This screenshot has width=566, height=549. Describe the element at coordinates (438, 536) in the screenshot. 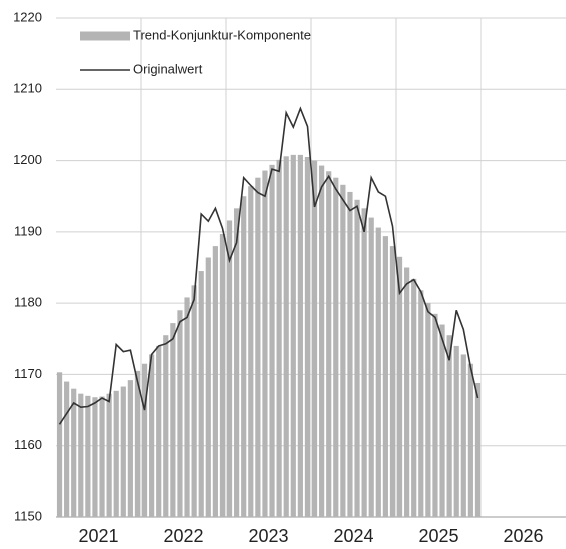

I see `x-tick-label: 2025` at that location.